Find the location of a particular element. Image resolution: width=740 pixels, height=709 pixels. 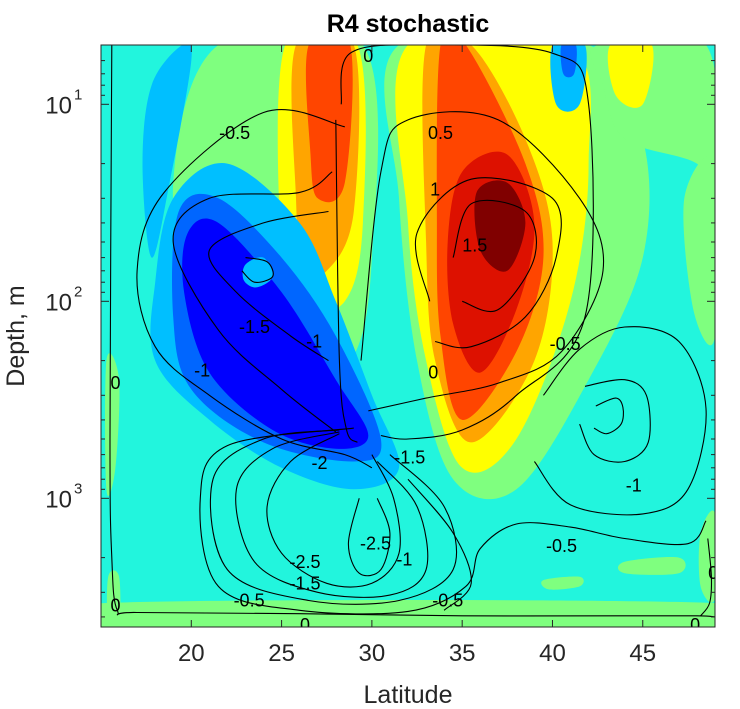

y-tick-exponent: 3 is located at coordinates (78, 488).